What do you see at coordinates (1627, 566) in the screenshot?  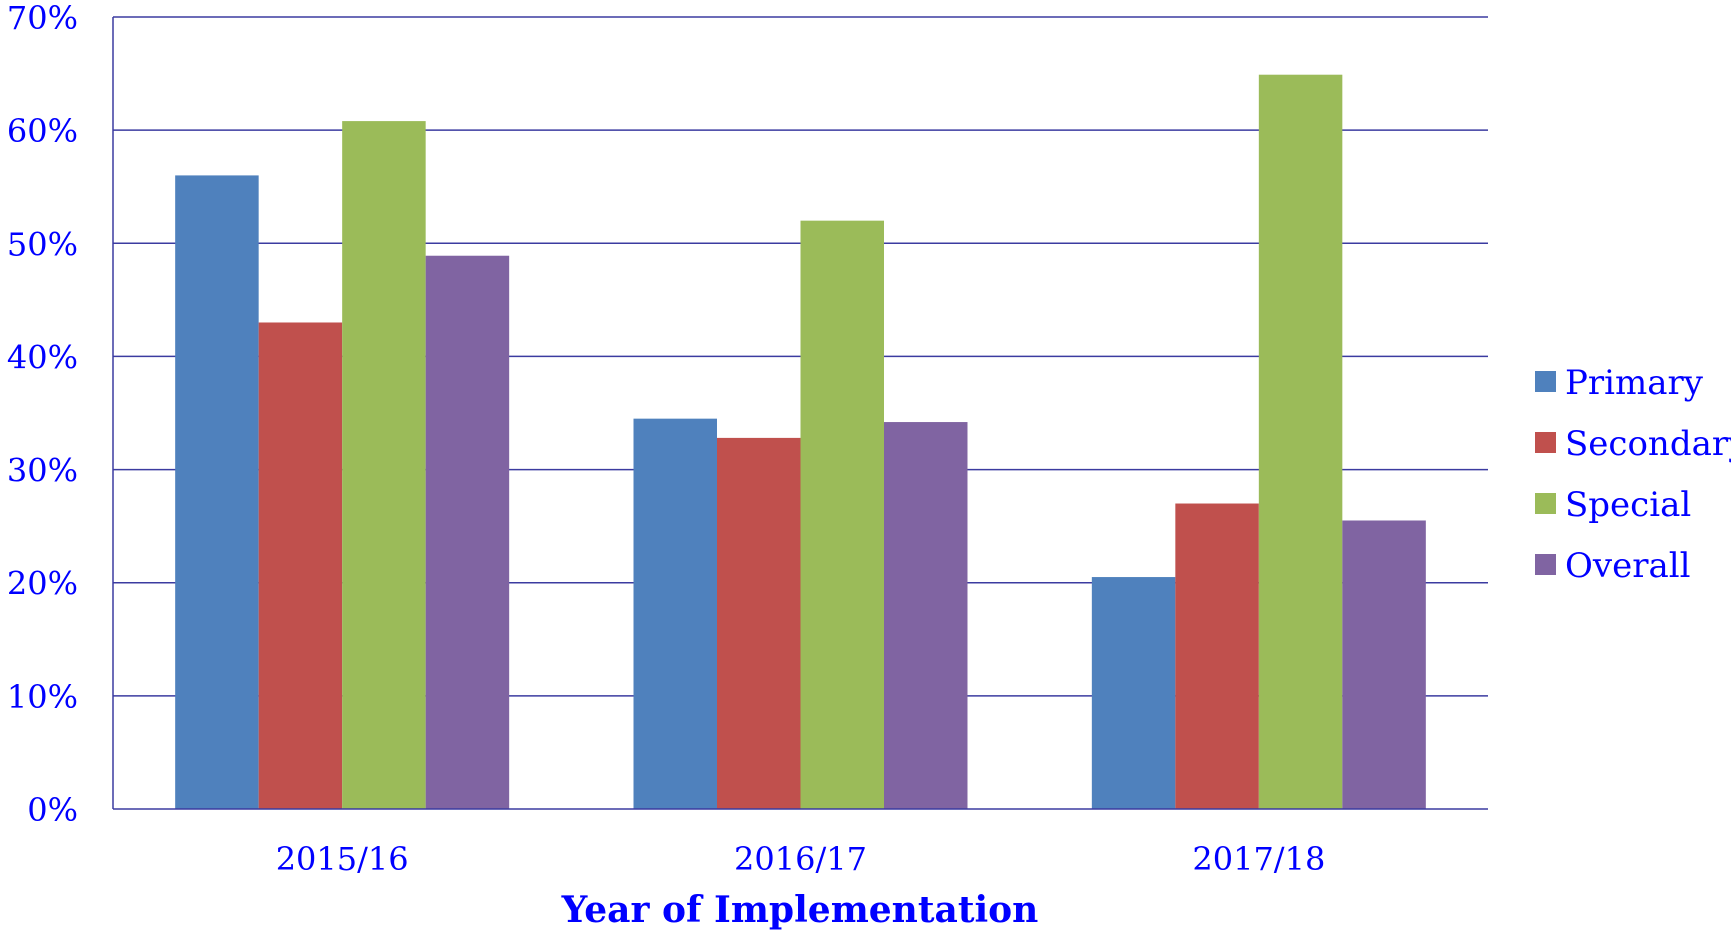 I see `legend-label-overall: Overall` at bounding box center [1627, 566].